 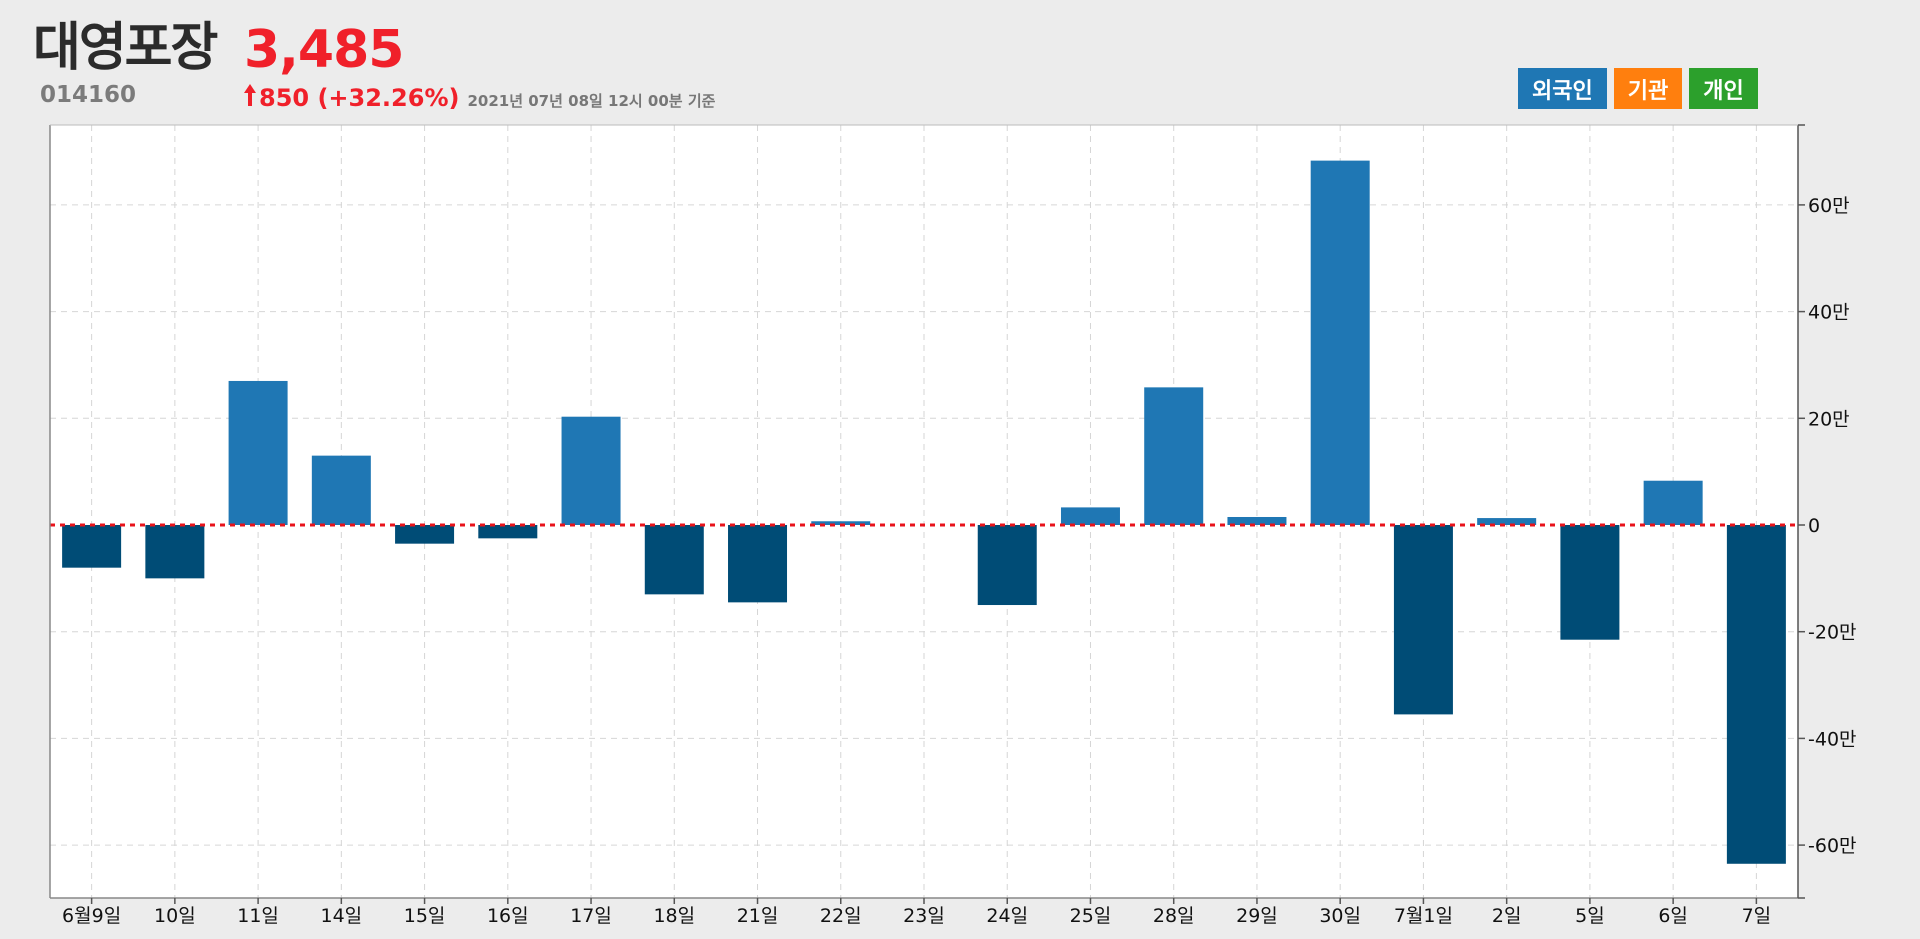 I want to click on legend-foreign-button: 외국인, so click(x=1562, y=88).